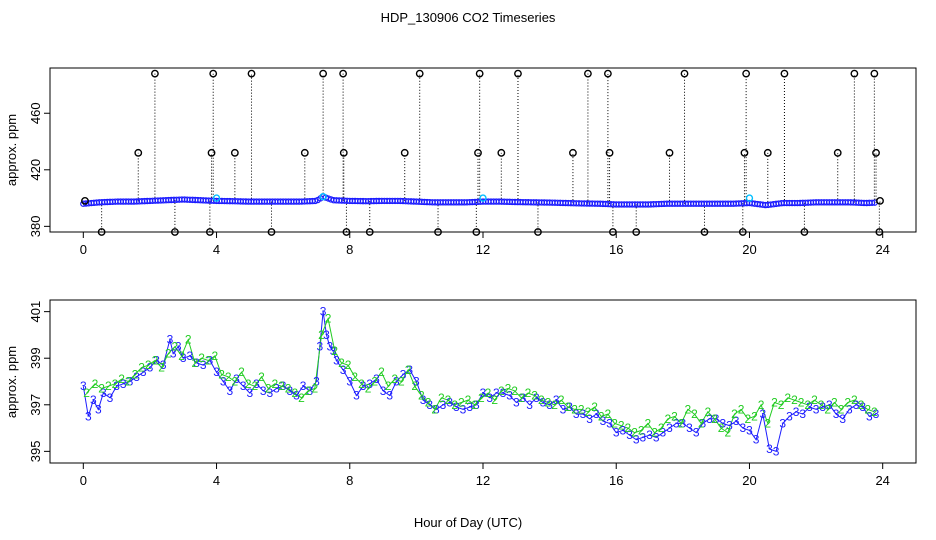 The width and height of the screenshot is (936, 540). What do you see at coordinates (468, 17) in the screenshot?
I see `chart-title: HDP_130906 CO2 Timeseries` at bounding box center [468, 17].